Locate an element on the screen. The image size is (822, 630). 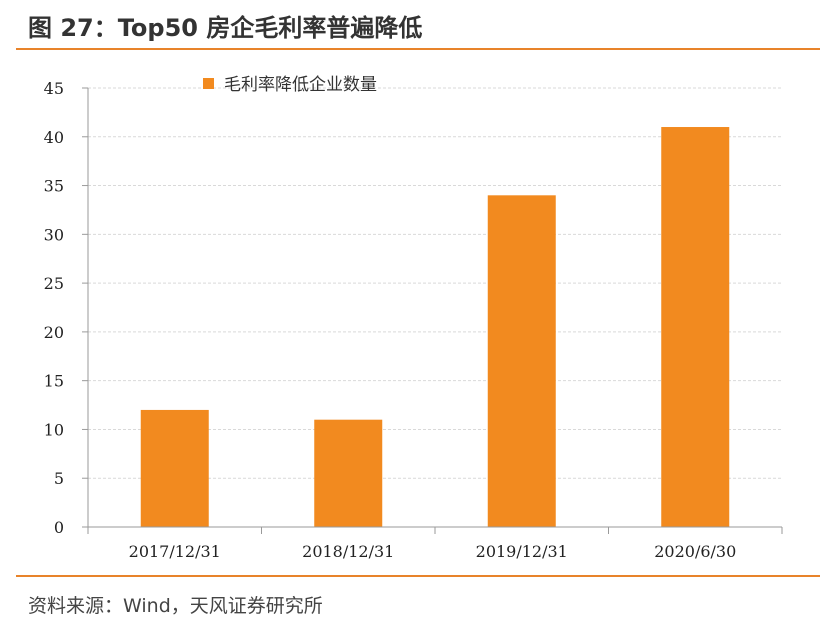
legend: 毛利率降低企业数量 is located at coordinates (290, 85).